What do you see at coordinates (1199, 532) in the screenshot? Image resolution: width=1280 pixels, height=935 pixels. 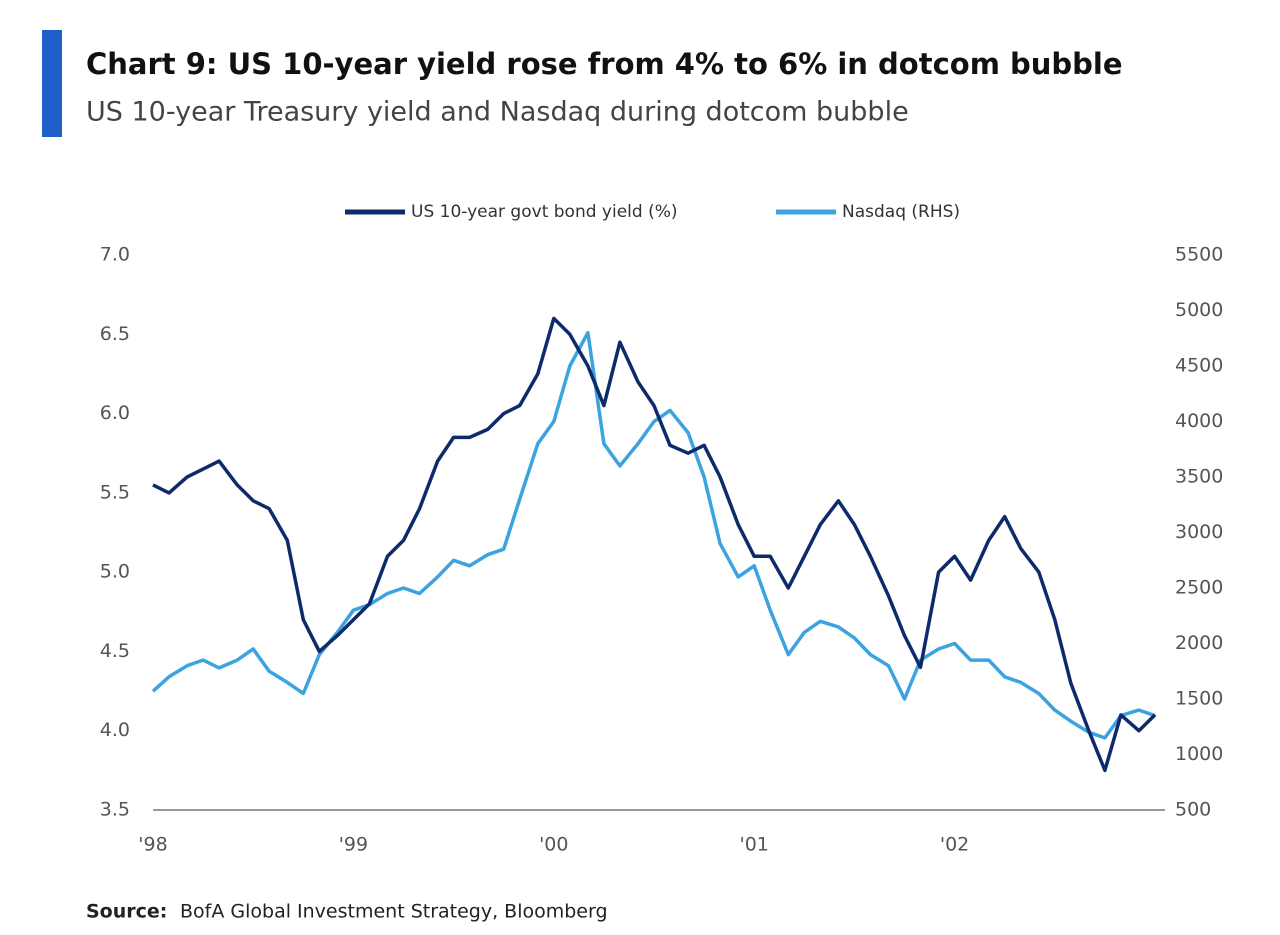 I see `y2-tick-label: 3000` at bounding box center [1199, 532].